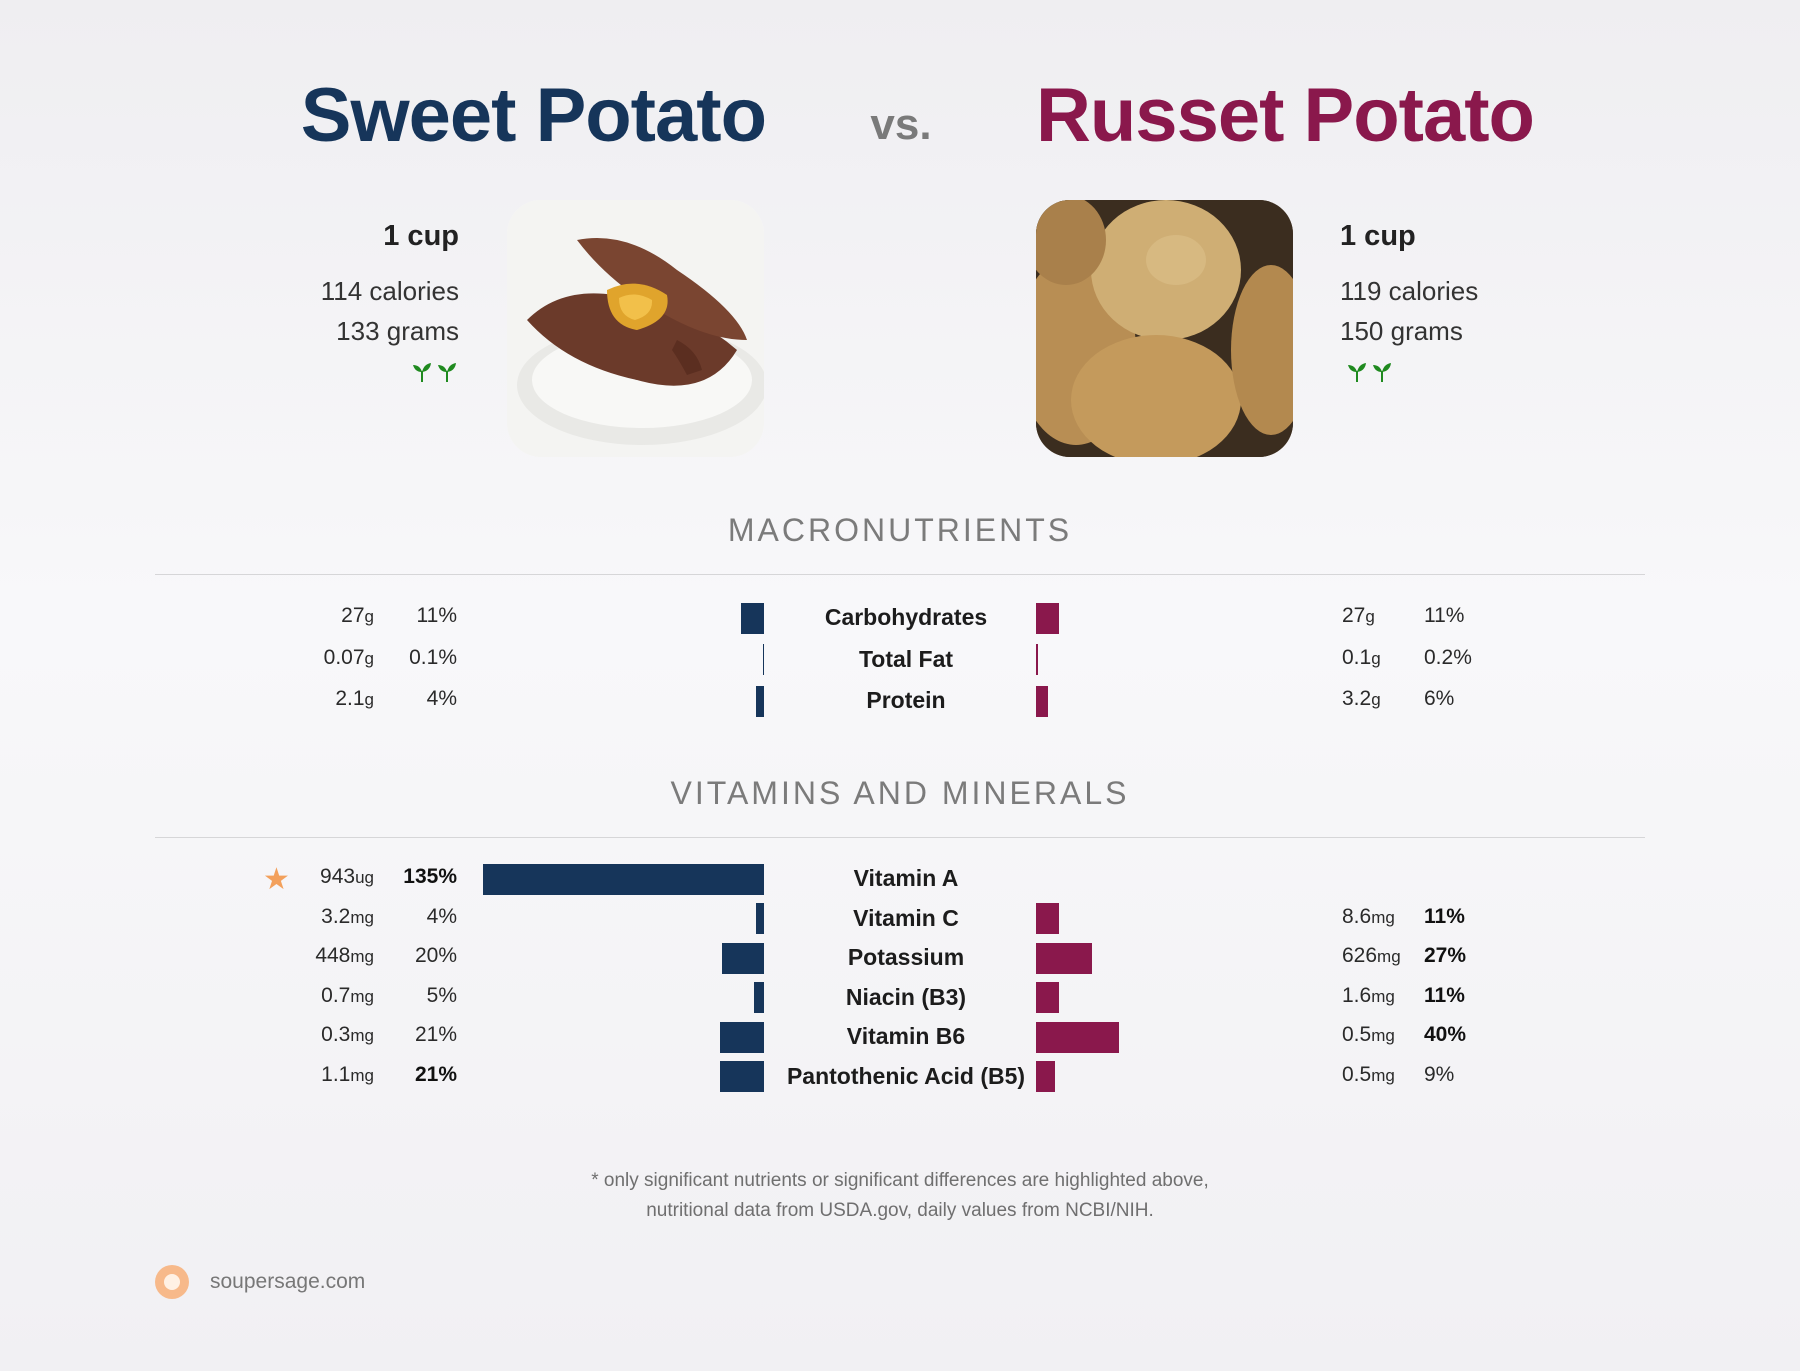 The width and height of the screenshot is (1800, 1371). I want to click on vs-label: vs., so click(901, 124).